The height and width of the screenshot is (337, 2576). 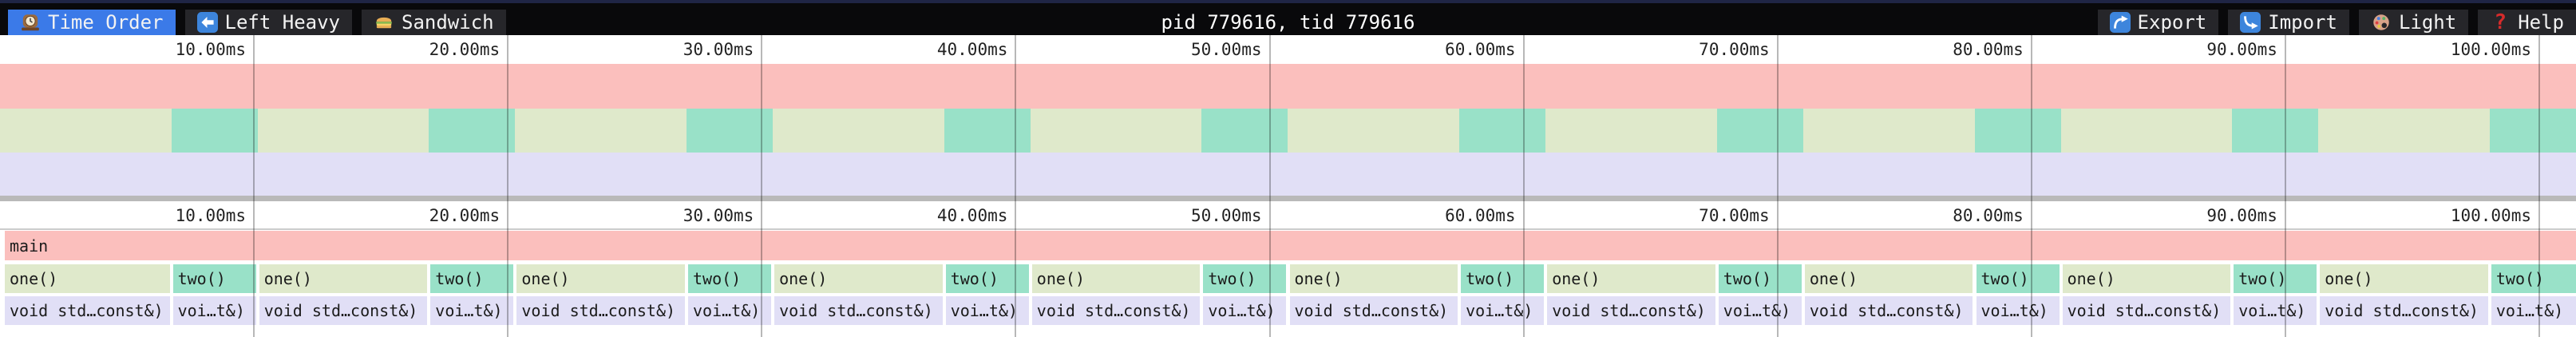 I want to click on import-icon, so click(x=2251, y=22).